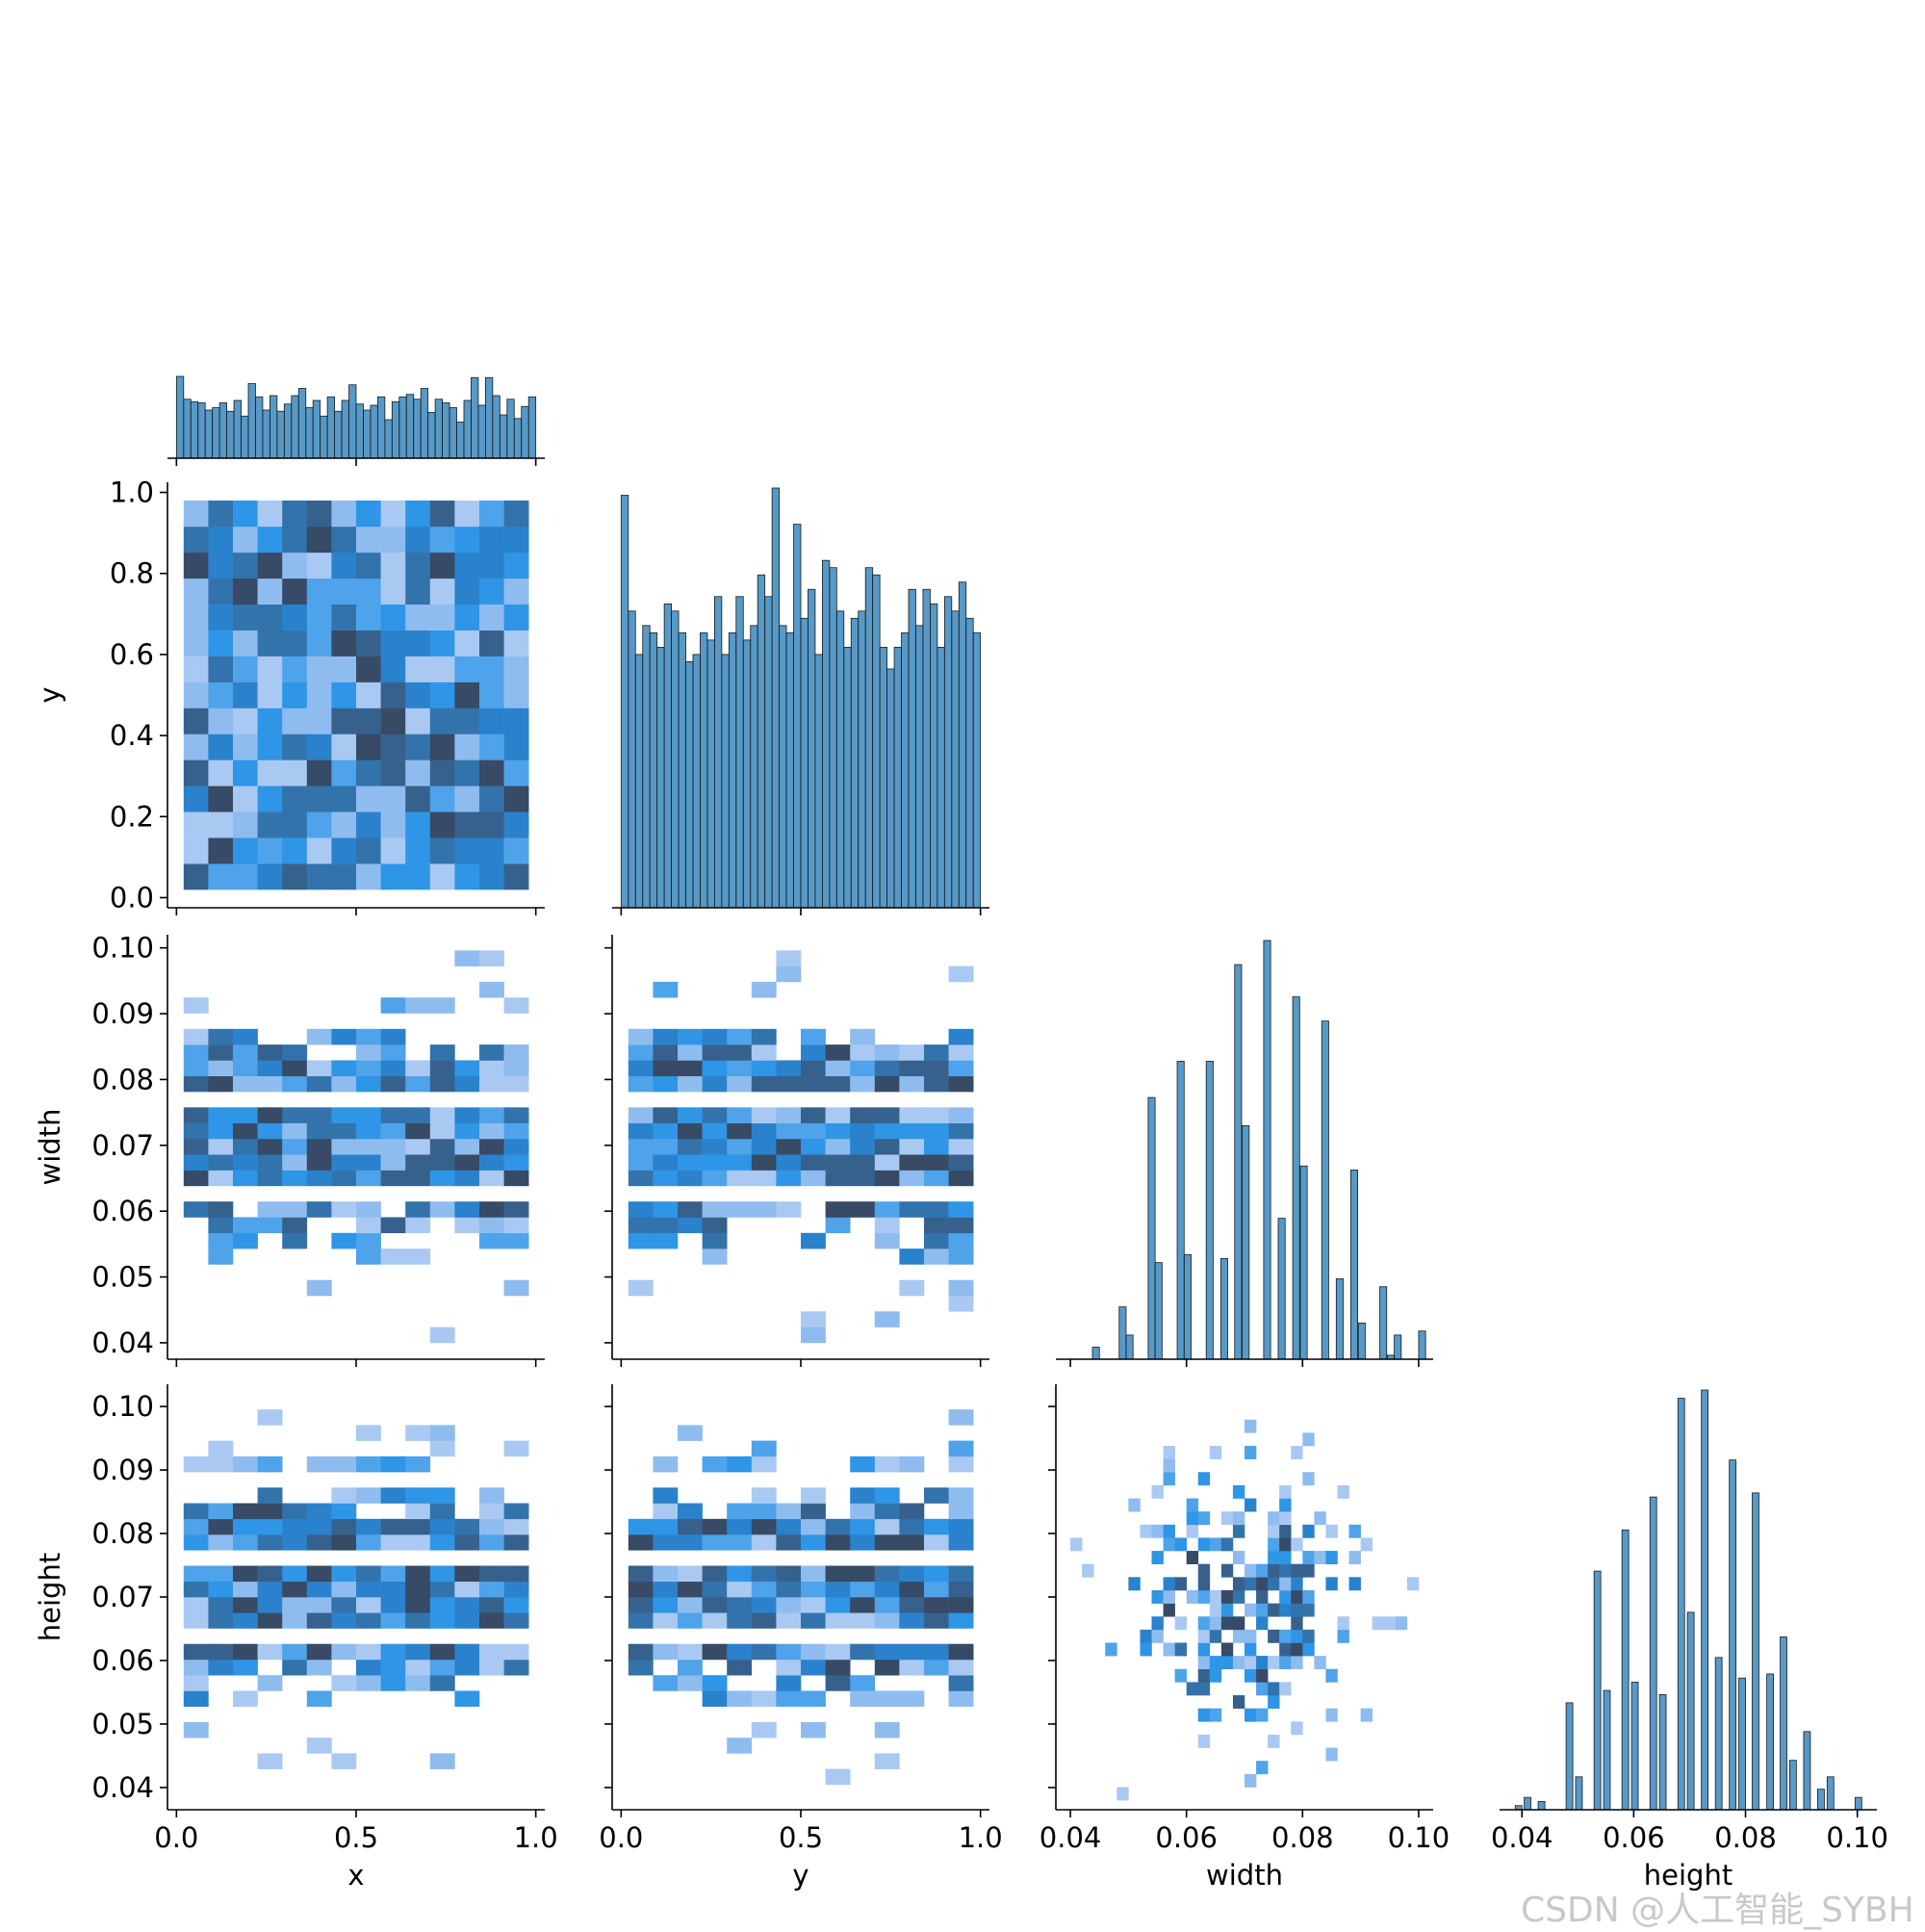  Describe the element at coordinates (122, 1145) in the screenshot. I see `y-tick-label: 0.07` at that location.